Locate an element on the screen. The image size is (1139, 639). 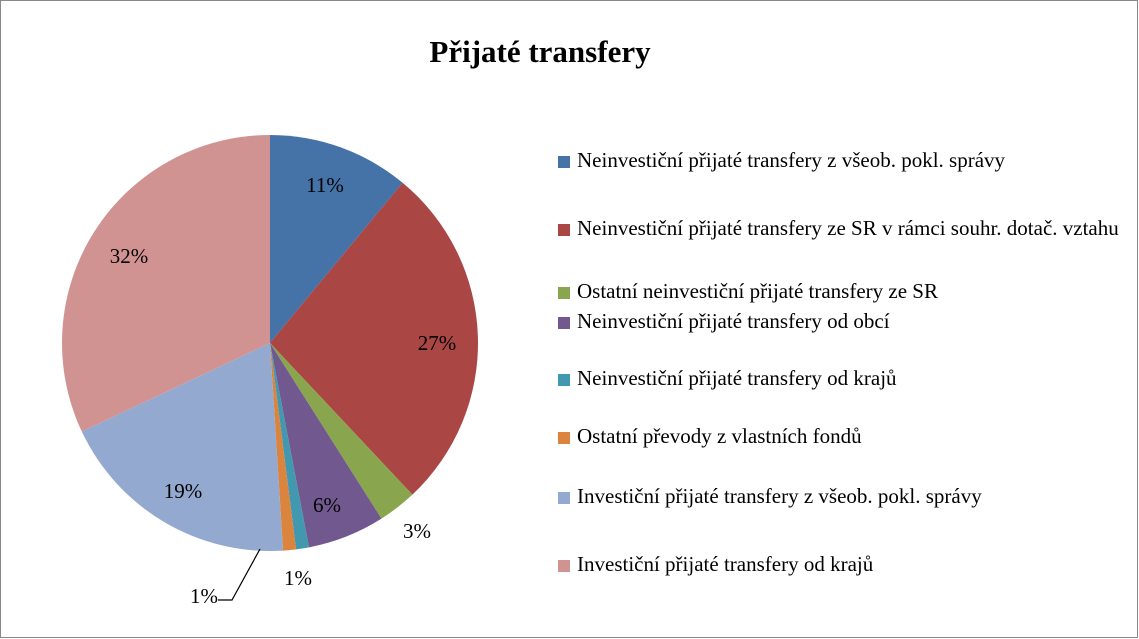
data-label: 32% is located at coordinates (129, 256).